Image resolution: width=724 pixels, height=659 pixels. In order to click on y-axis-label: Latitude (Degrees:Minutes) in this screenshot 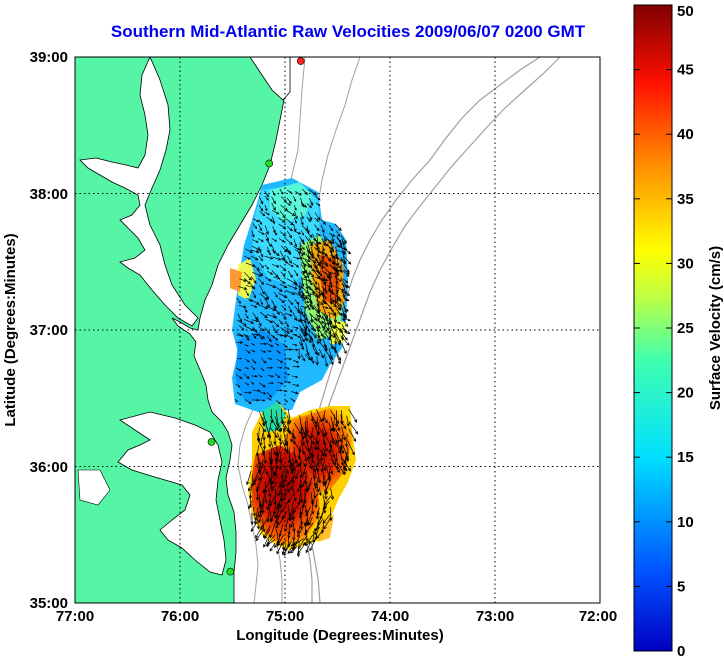, I will do `click(10, 329)`.